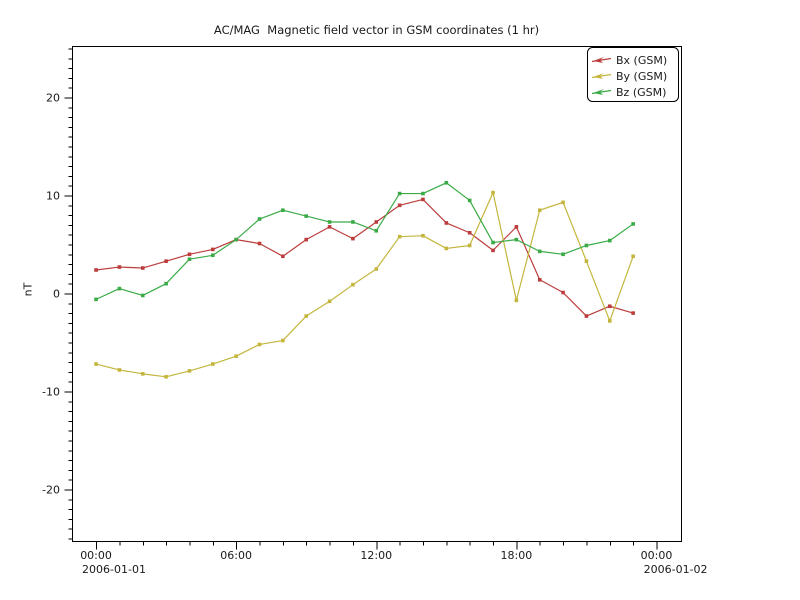  I want to click on series-bz-gsm, so click(364, 241).